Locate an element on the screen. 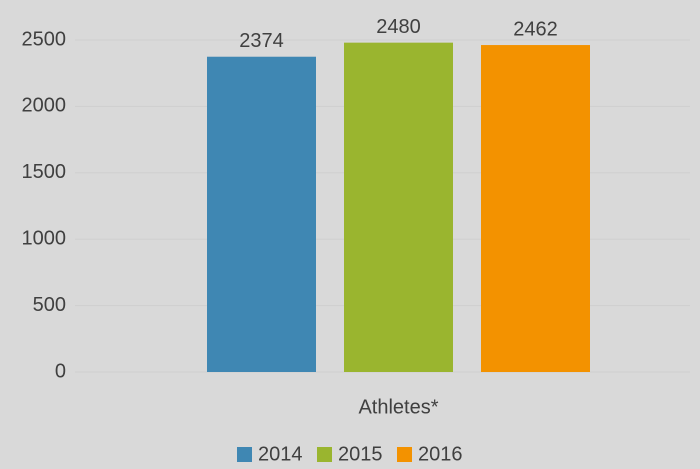 The image size is (700, 469). y-tick-label: 1000 is located at coordinates (44, 238).